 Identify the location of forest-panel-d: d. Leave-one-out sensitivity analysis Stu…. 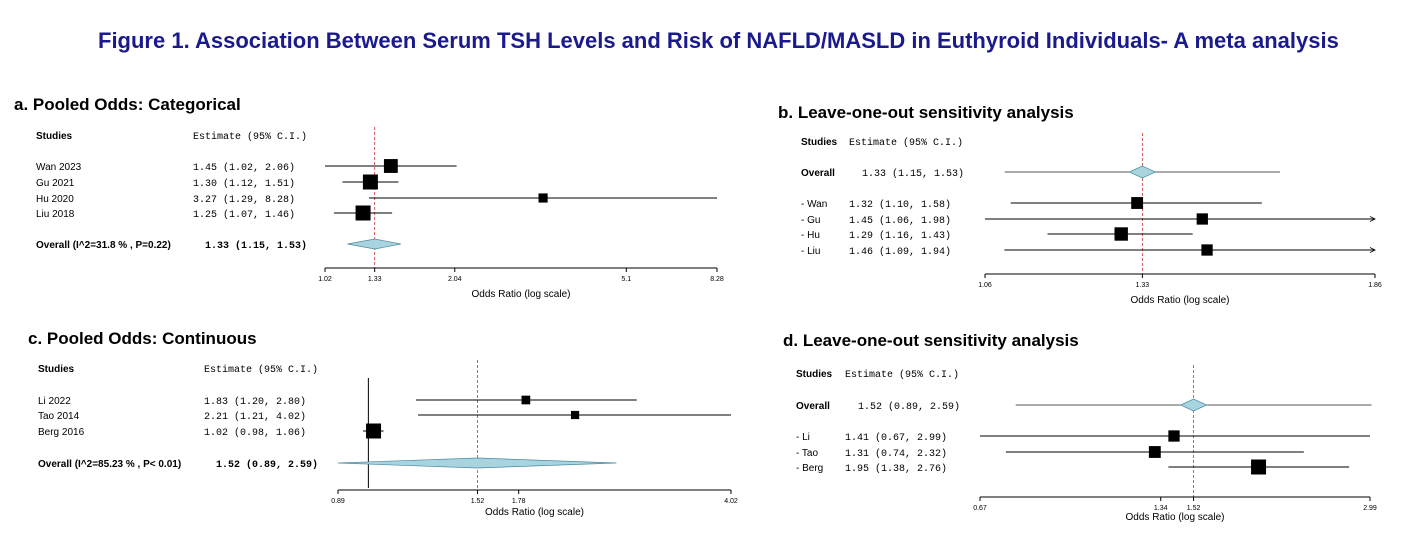
(1080, 427).